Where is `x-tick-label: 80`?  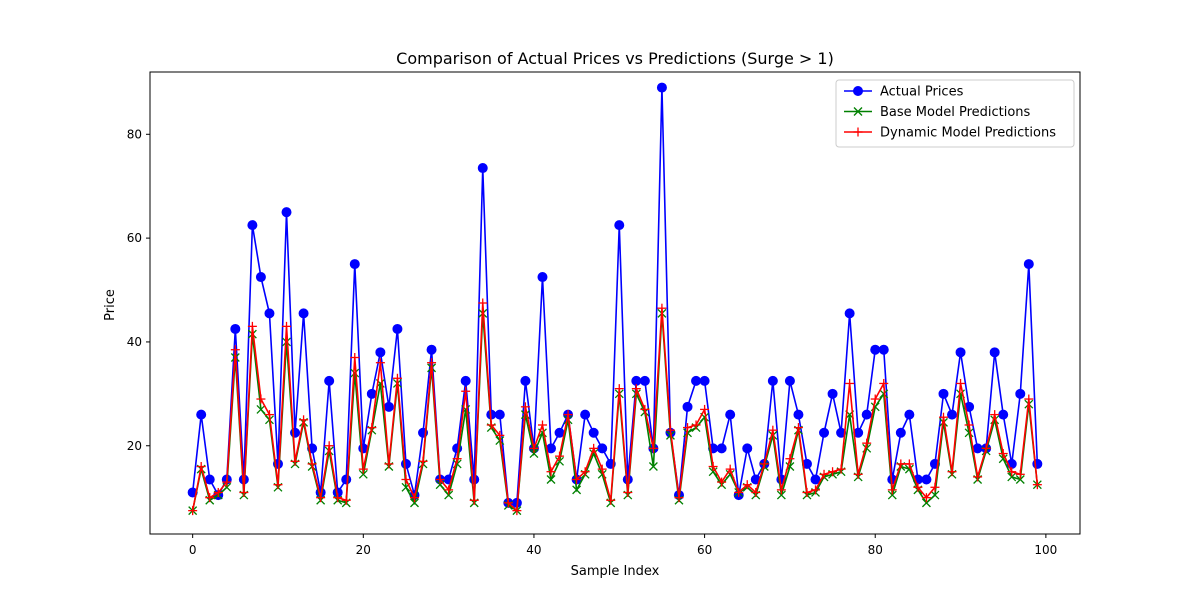 x-tick-label: 80 is located at coordinates (875, 550).